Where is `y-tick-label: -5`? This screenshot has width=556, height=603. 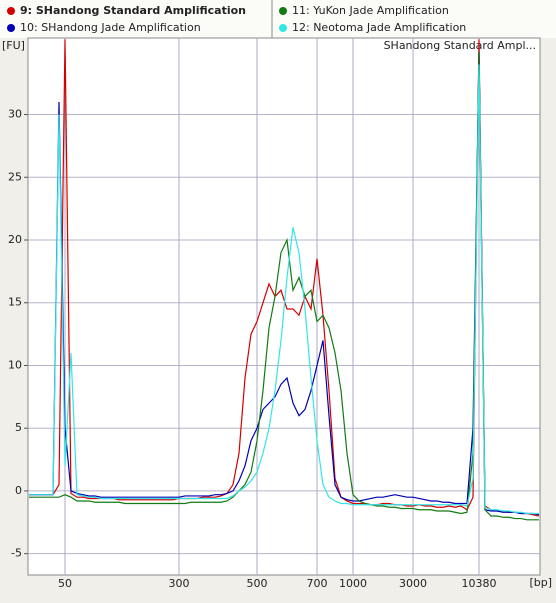
y-tick-label: -5 is located at coordinates (16, 553).